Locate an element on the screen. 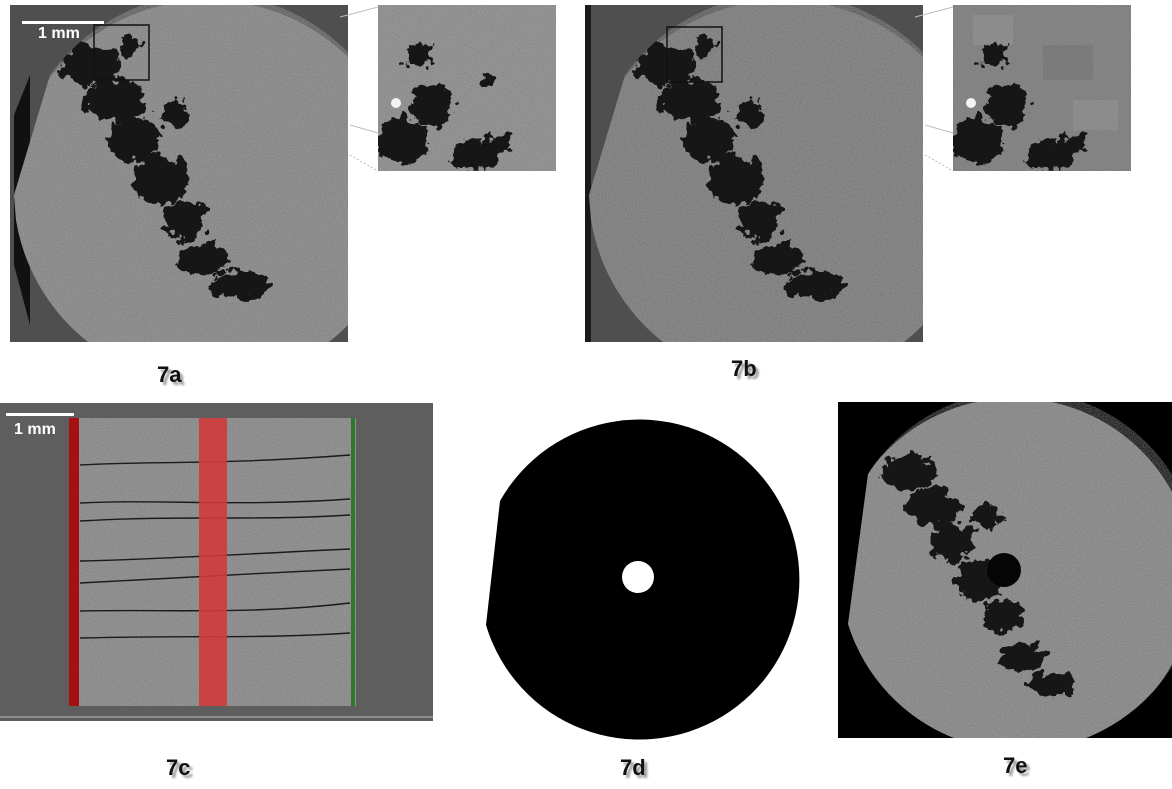 This screenshot has height=789, width=1172. label-7d: 7d is located at coordinates (633, 767).